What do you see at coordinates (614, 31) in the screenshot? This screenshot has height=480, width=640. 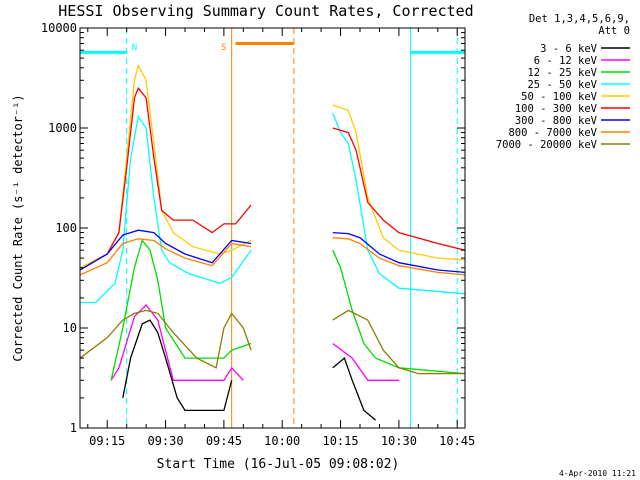 I see `legend-header-1: Att 0` at bounding box center [614, 31].